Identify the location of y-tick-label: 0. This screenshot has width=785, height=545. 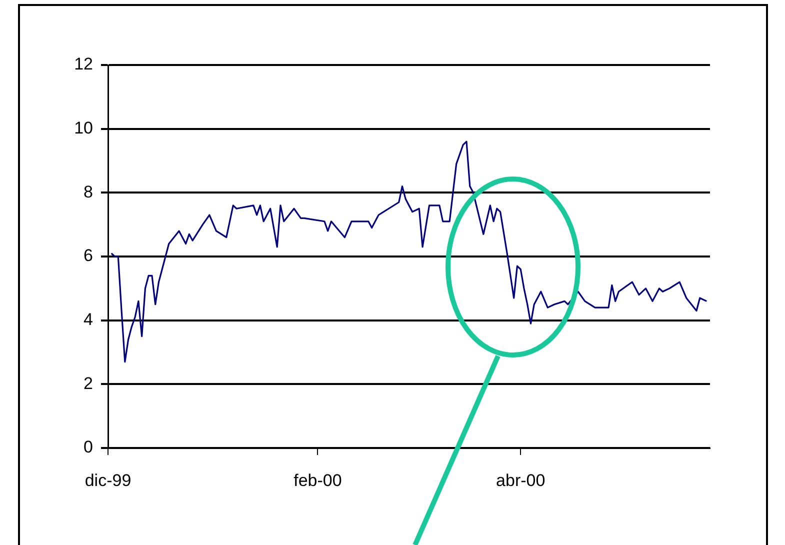
(88, 447).